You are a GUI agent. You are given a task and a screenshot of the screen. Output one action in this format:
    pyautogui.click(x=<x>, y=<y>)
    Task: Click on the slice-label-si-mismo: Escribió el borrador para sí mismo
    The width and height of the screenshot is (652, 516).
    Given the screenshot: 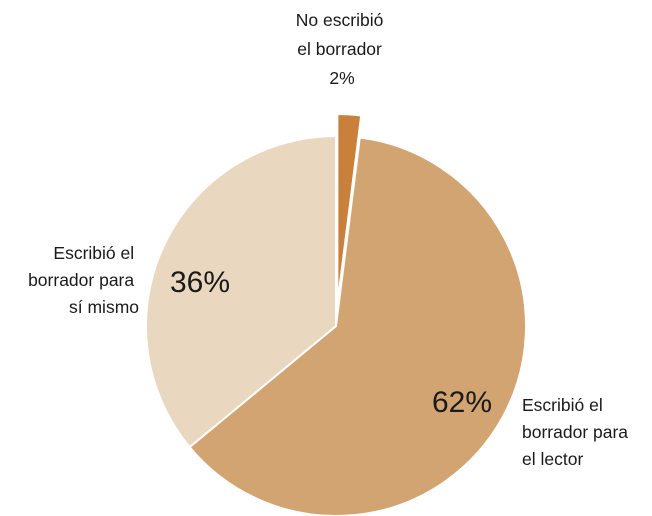 What is the action you would take?
    pyautogui.click(x=83, y=280)
    